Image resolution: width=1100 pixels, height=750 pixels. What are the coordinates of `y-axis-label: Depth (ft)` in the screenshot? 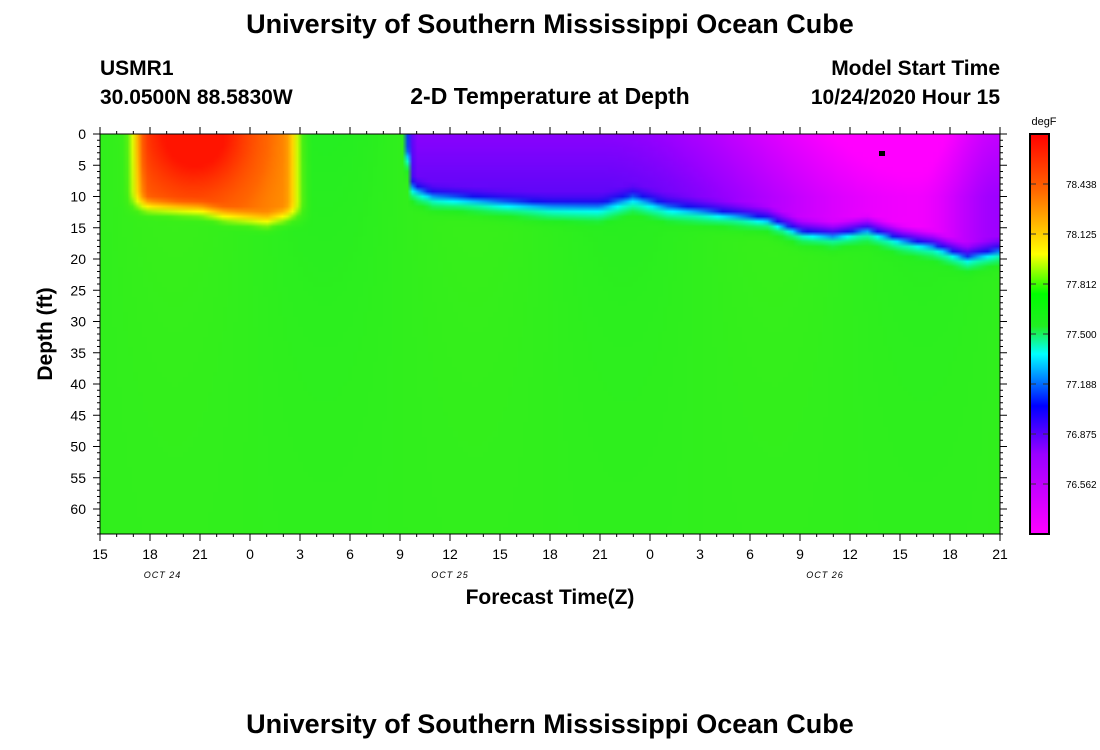 It's located at (45, 333).